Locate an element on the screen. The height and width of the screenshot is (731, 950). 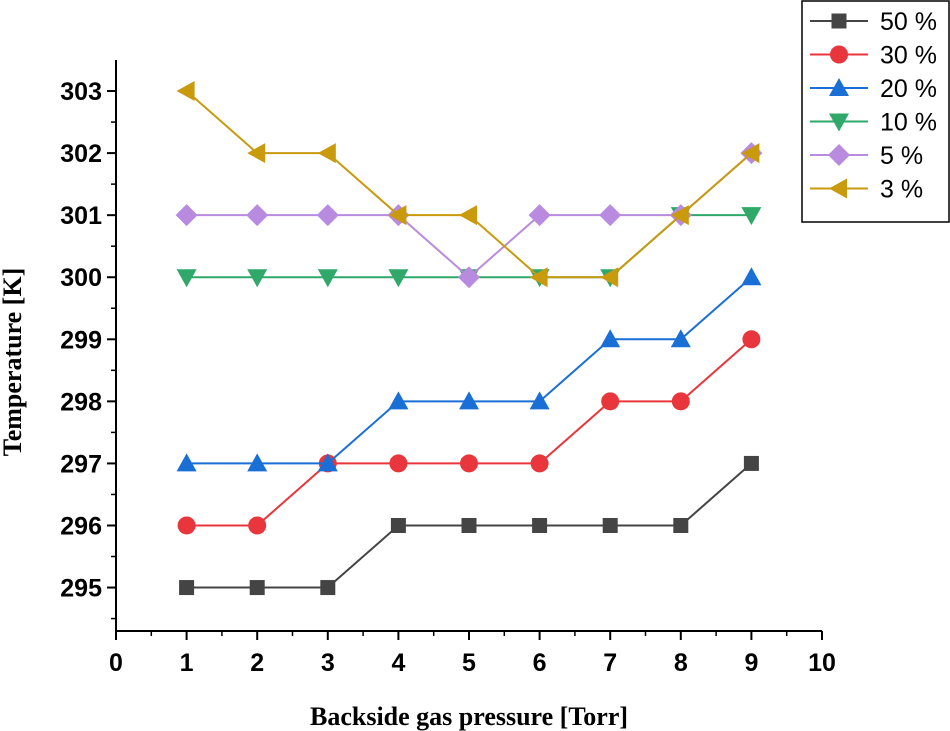
y-tick-label: 297 is located at coordinates (81, 464).